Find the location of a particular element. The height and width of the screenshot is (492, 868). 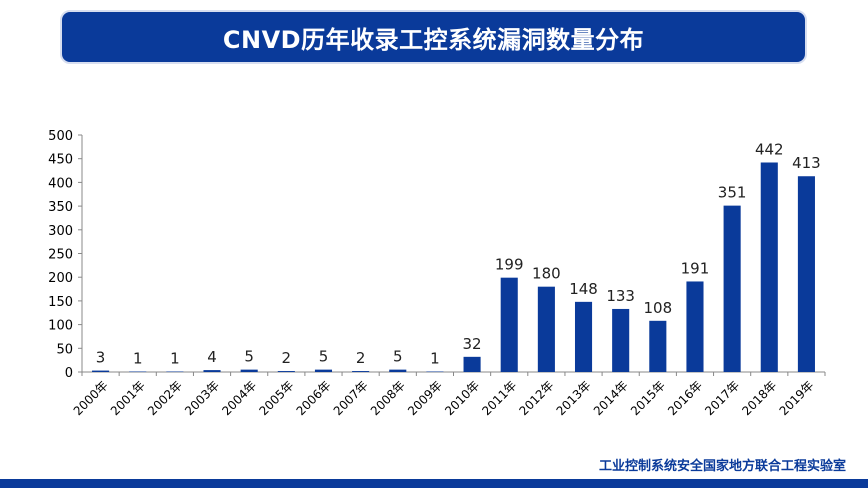

data-label: 413 is located at coordinates (806, 163).